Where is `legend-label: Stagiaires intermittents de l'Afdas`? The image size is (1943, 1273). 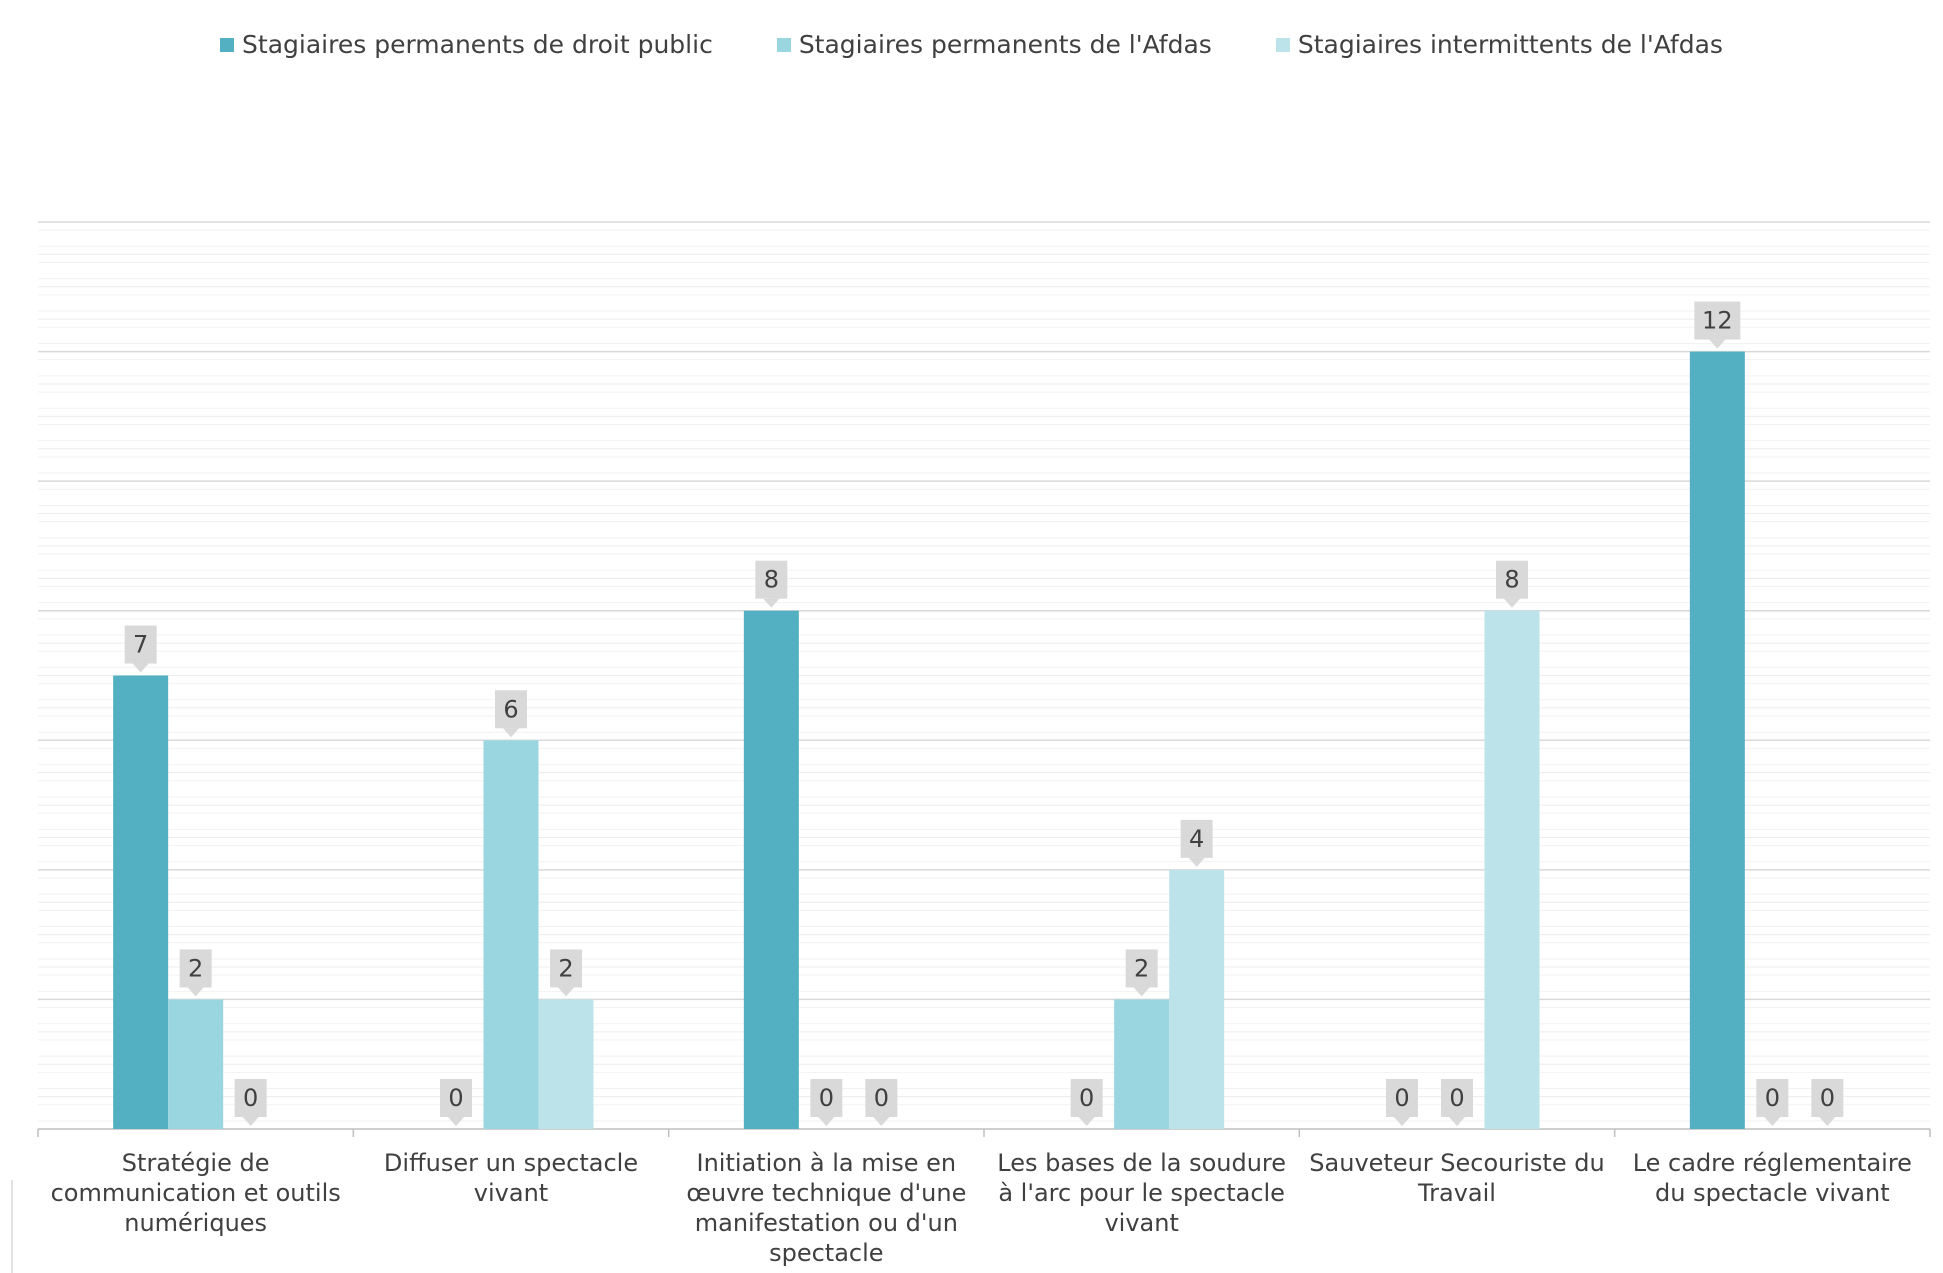
legend-label: Stagiaires intermittents de l'Afdas is located at coordinates (1510, 44).